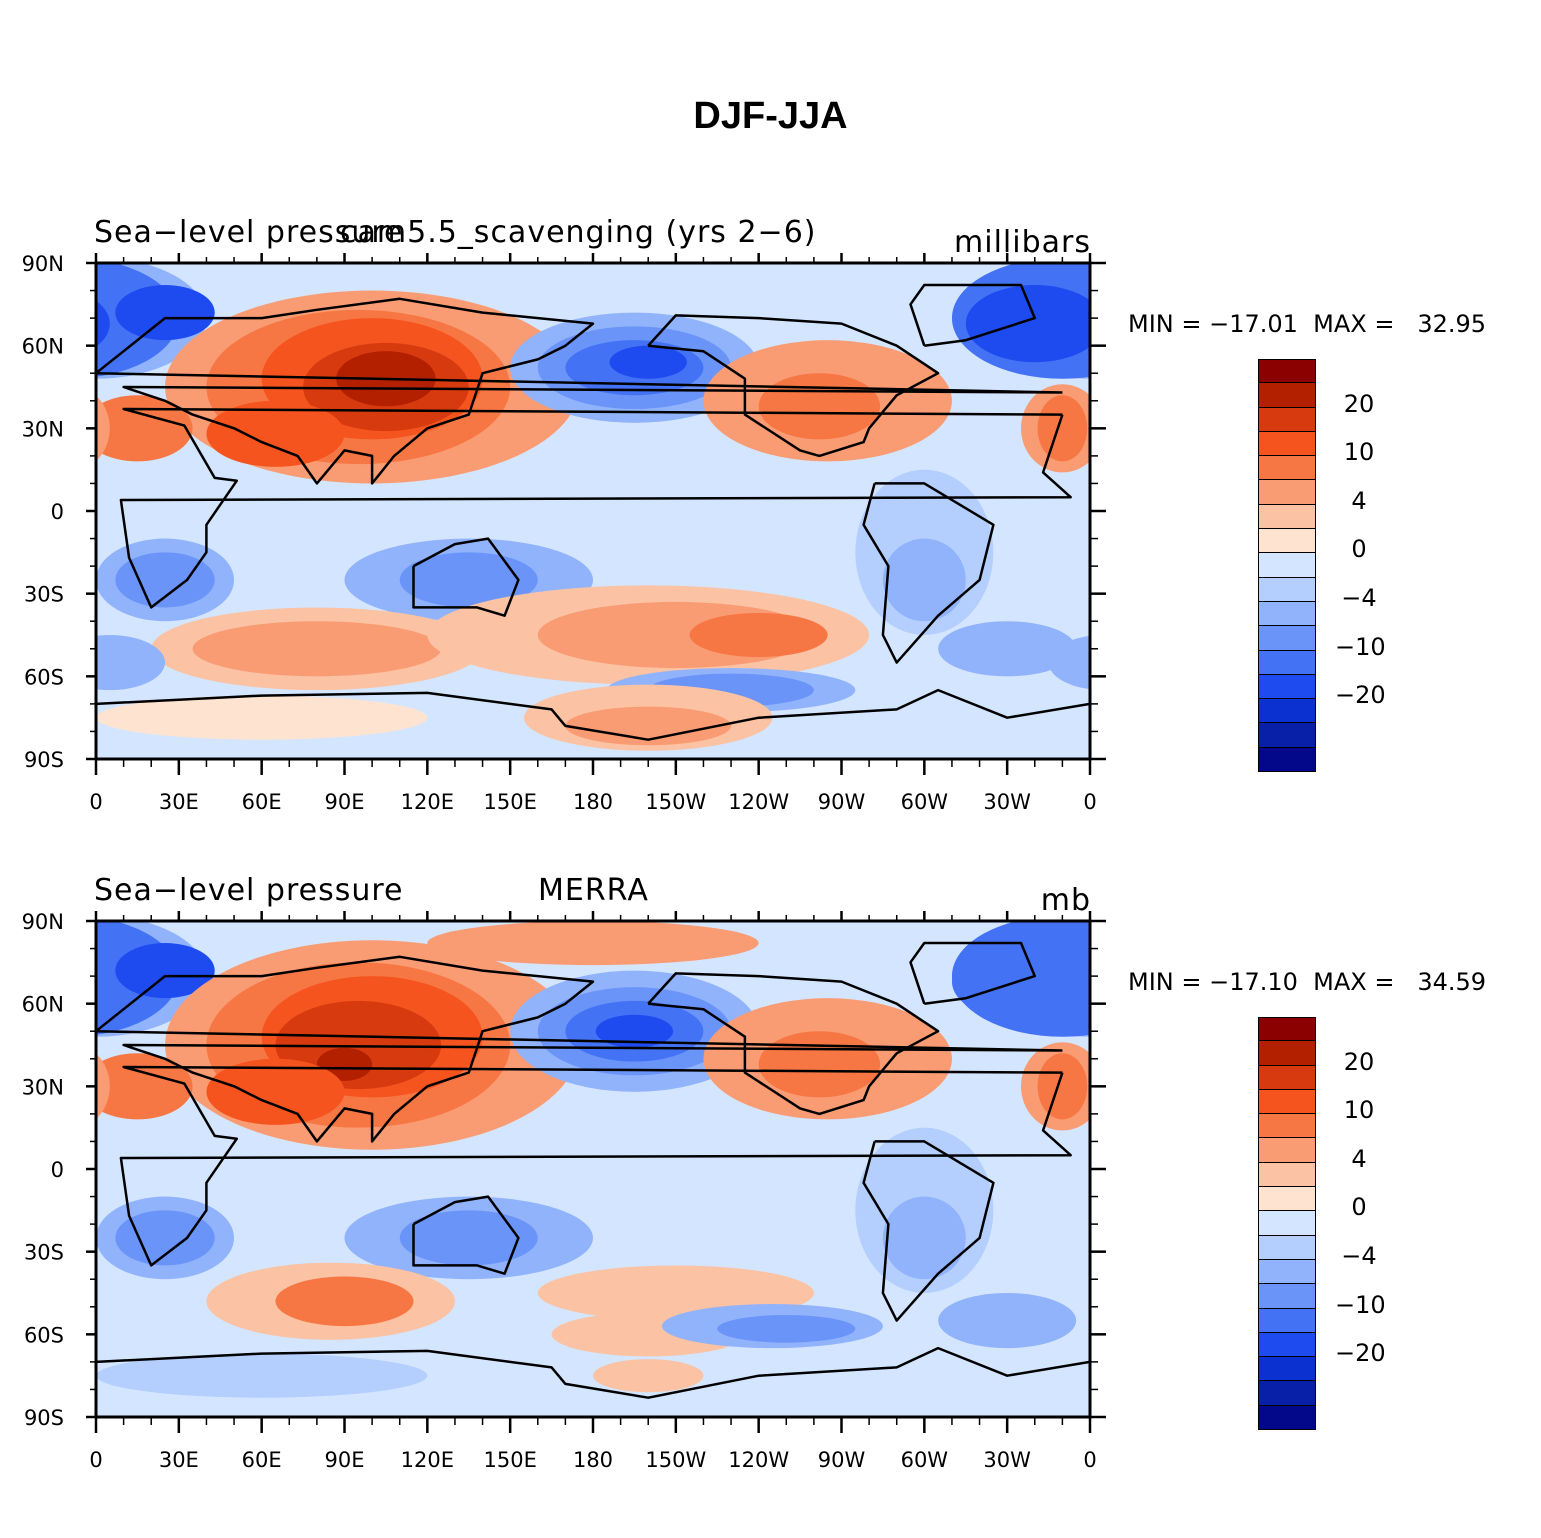  I want to click on panel-center-label: MERRA, so click(593, 890).